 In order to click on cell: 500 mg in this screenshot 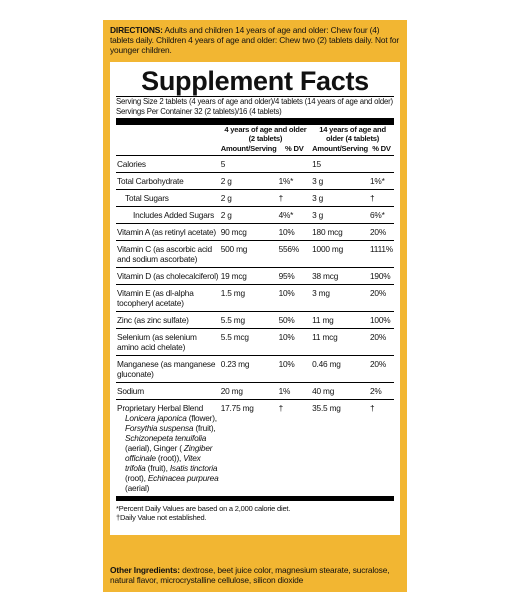, I will do `click(248, 253)`.